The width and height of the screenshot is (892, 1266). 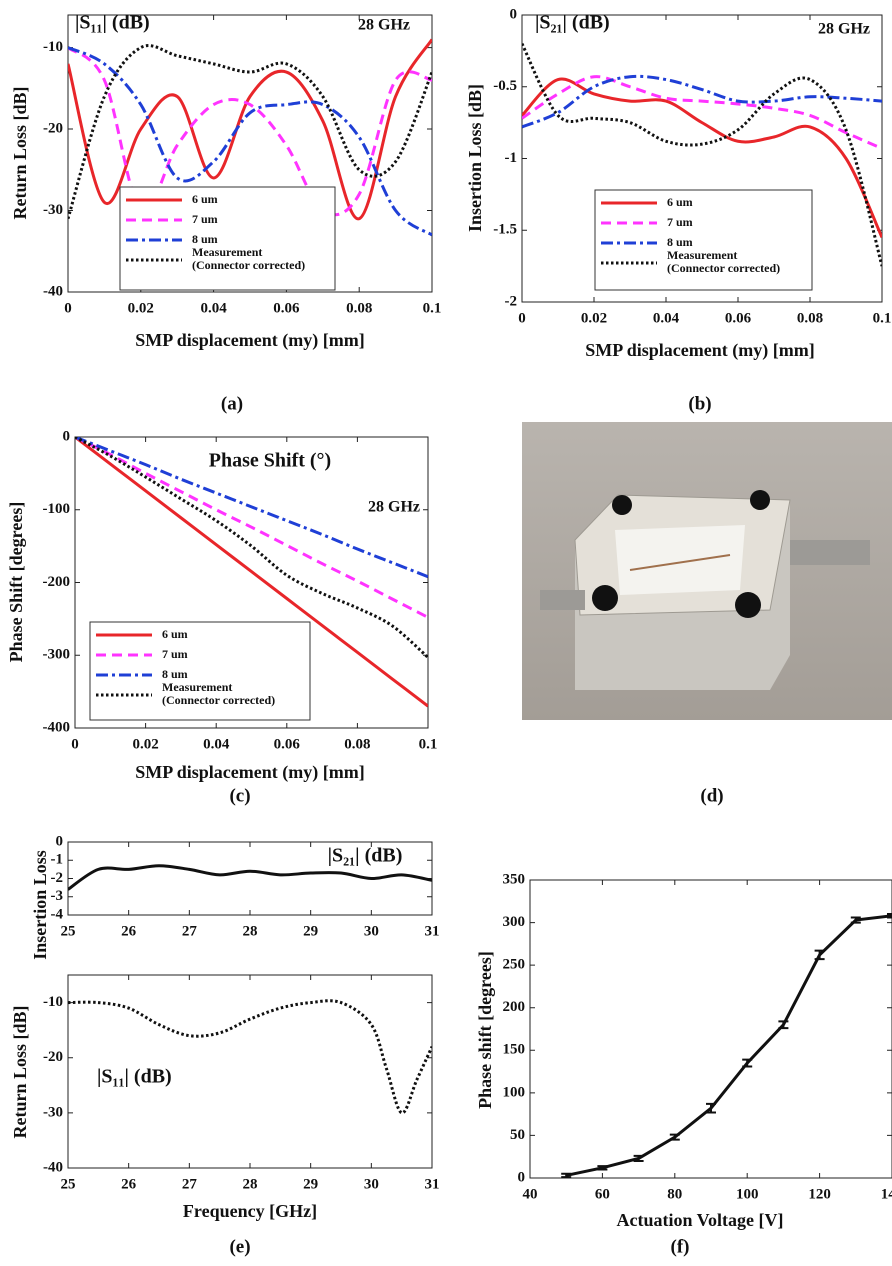 What do you see at coordinates (53, 291) in the screenshot?
I see `y-tick-label: -40` at bounding box center [53, 291].